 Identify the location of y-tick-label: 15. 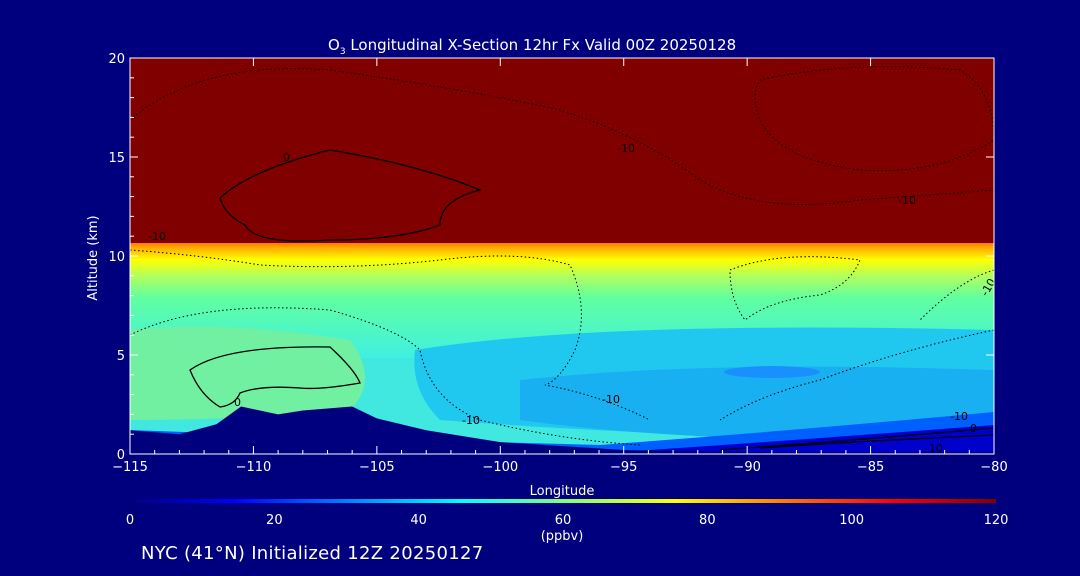
(116, 158).